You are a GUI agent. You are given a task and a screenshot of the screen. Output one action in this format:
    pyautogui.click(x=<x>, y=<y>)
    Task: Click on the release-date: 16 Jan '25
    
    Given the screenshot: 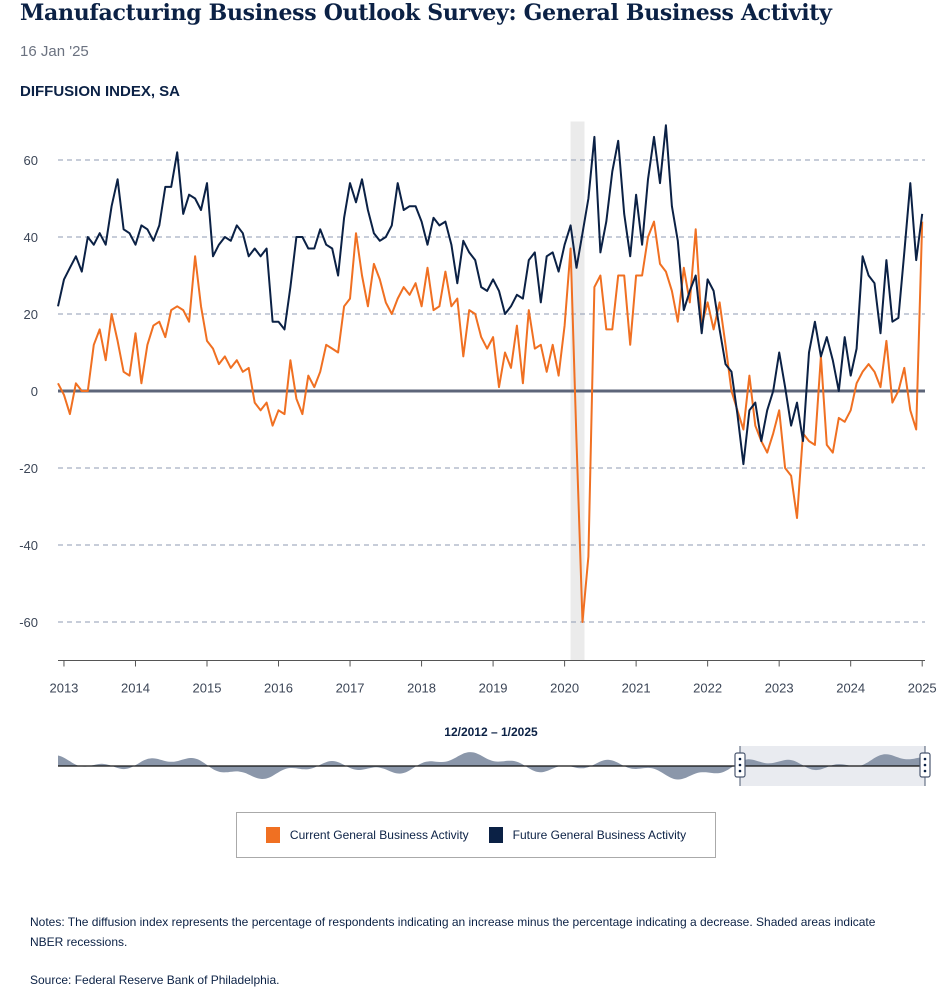 What is the action you would take?
    pyautogui.click(x=54, y=51)
    